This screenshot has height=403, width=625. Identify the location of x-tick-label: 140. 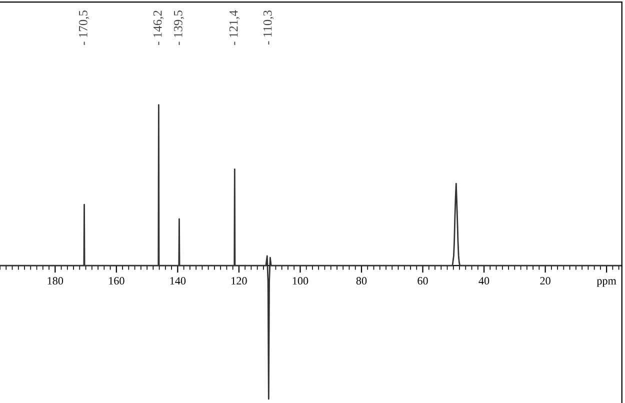
(178, 281).